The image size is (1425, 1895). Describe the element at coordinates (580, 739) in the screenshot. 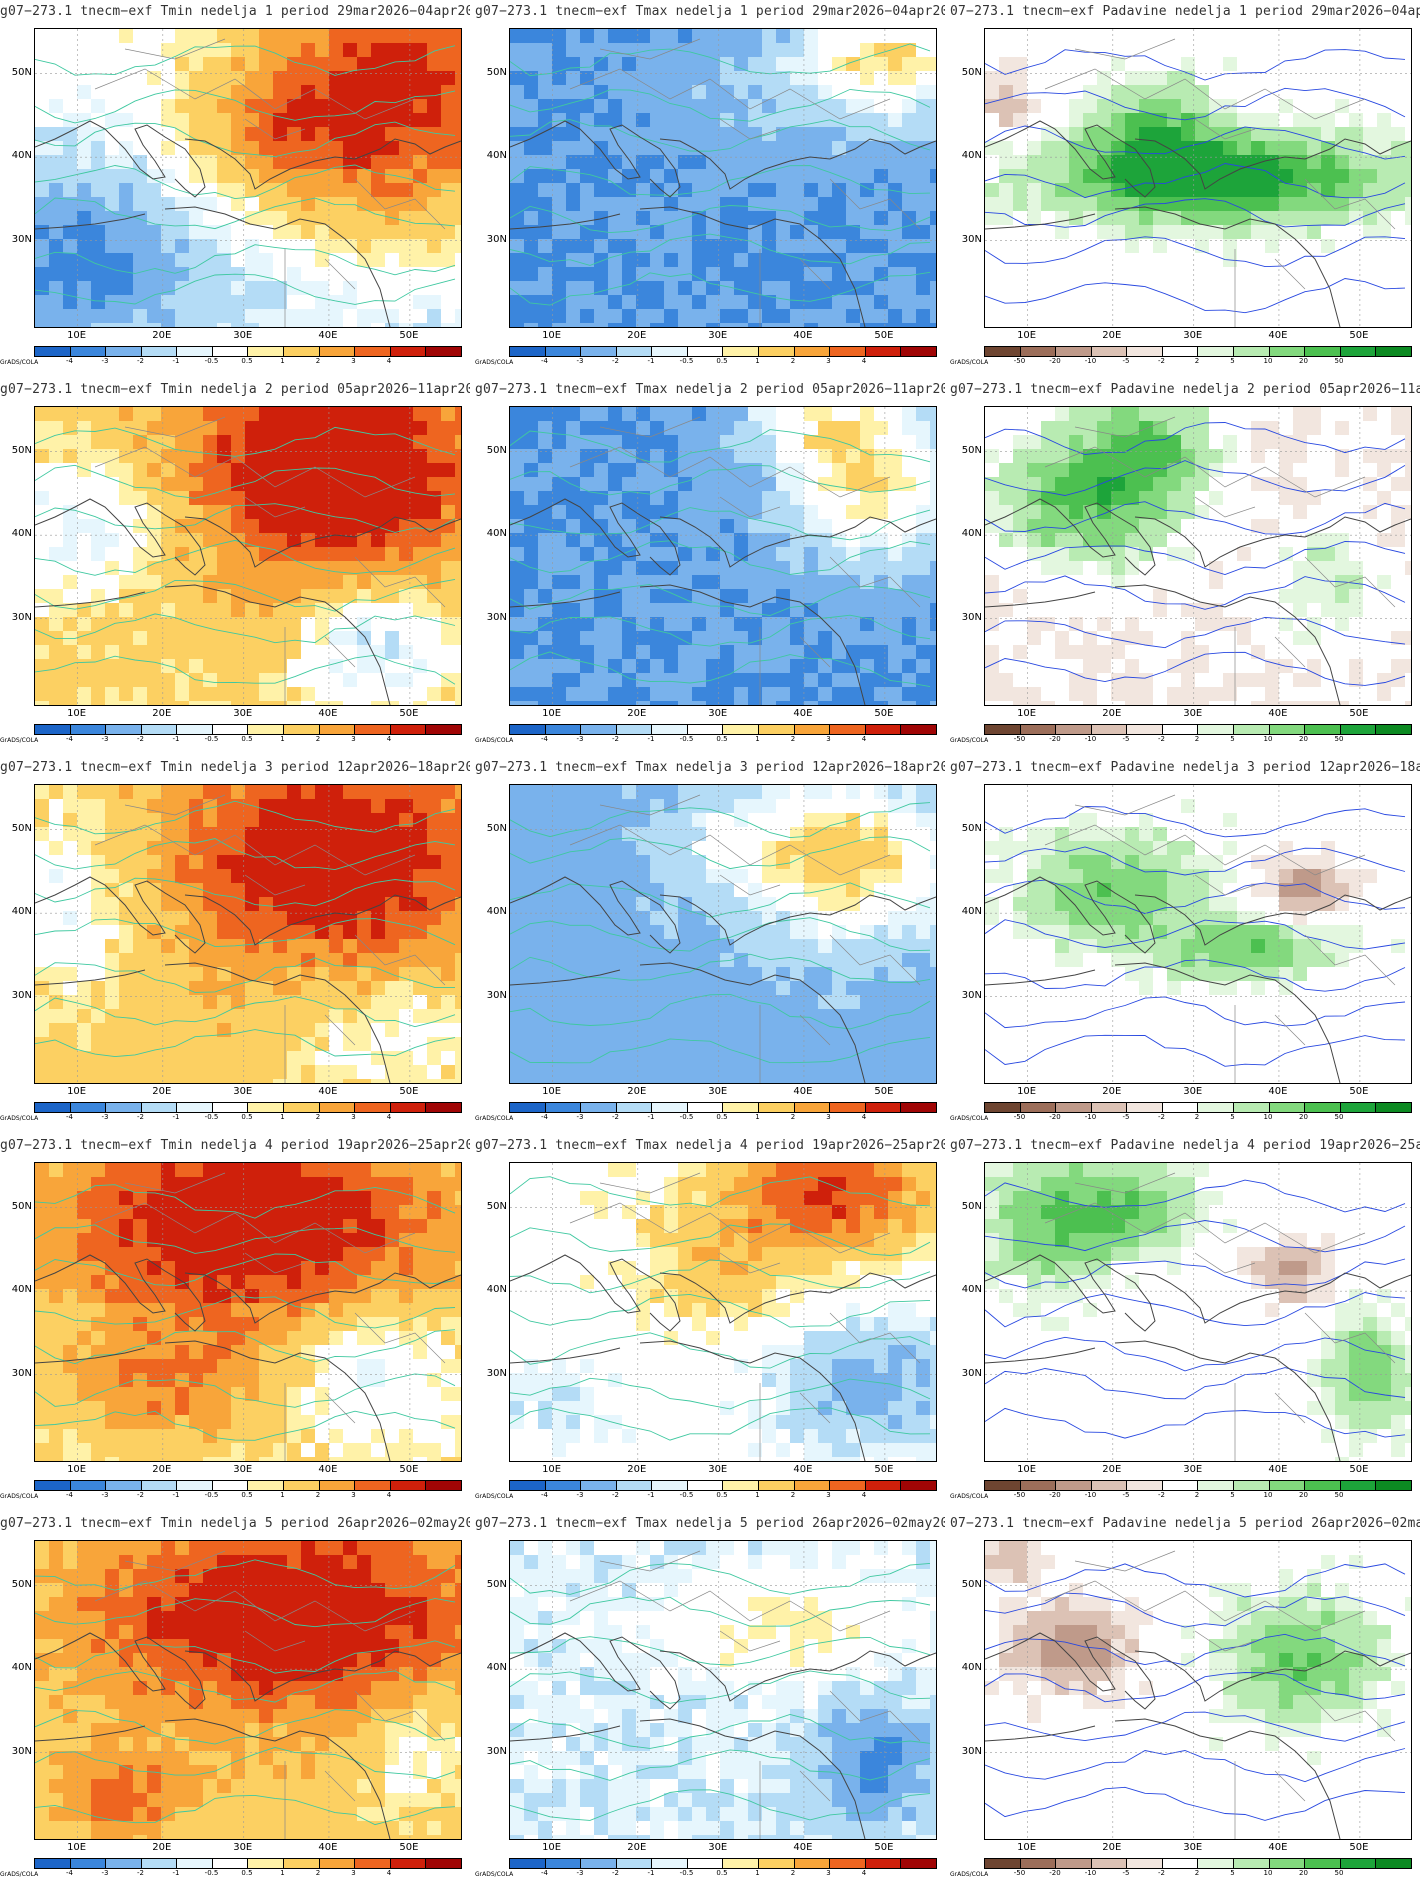

I see `colorbar-tick-label: -3` at that location.